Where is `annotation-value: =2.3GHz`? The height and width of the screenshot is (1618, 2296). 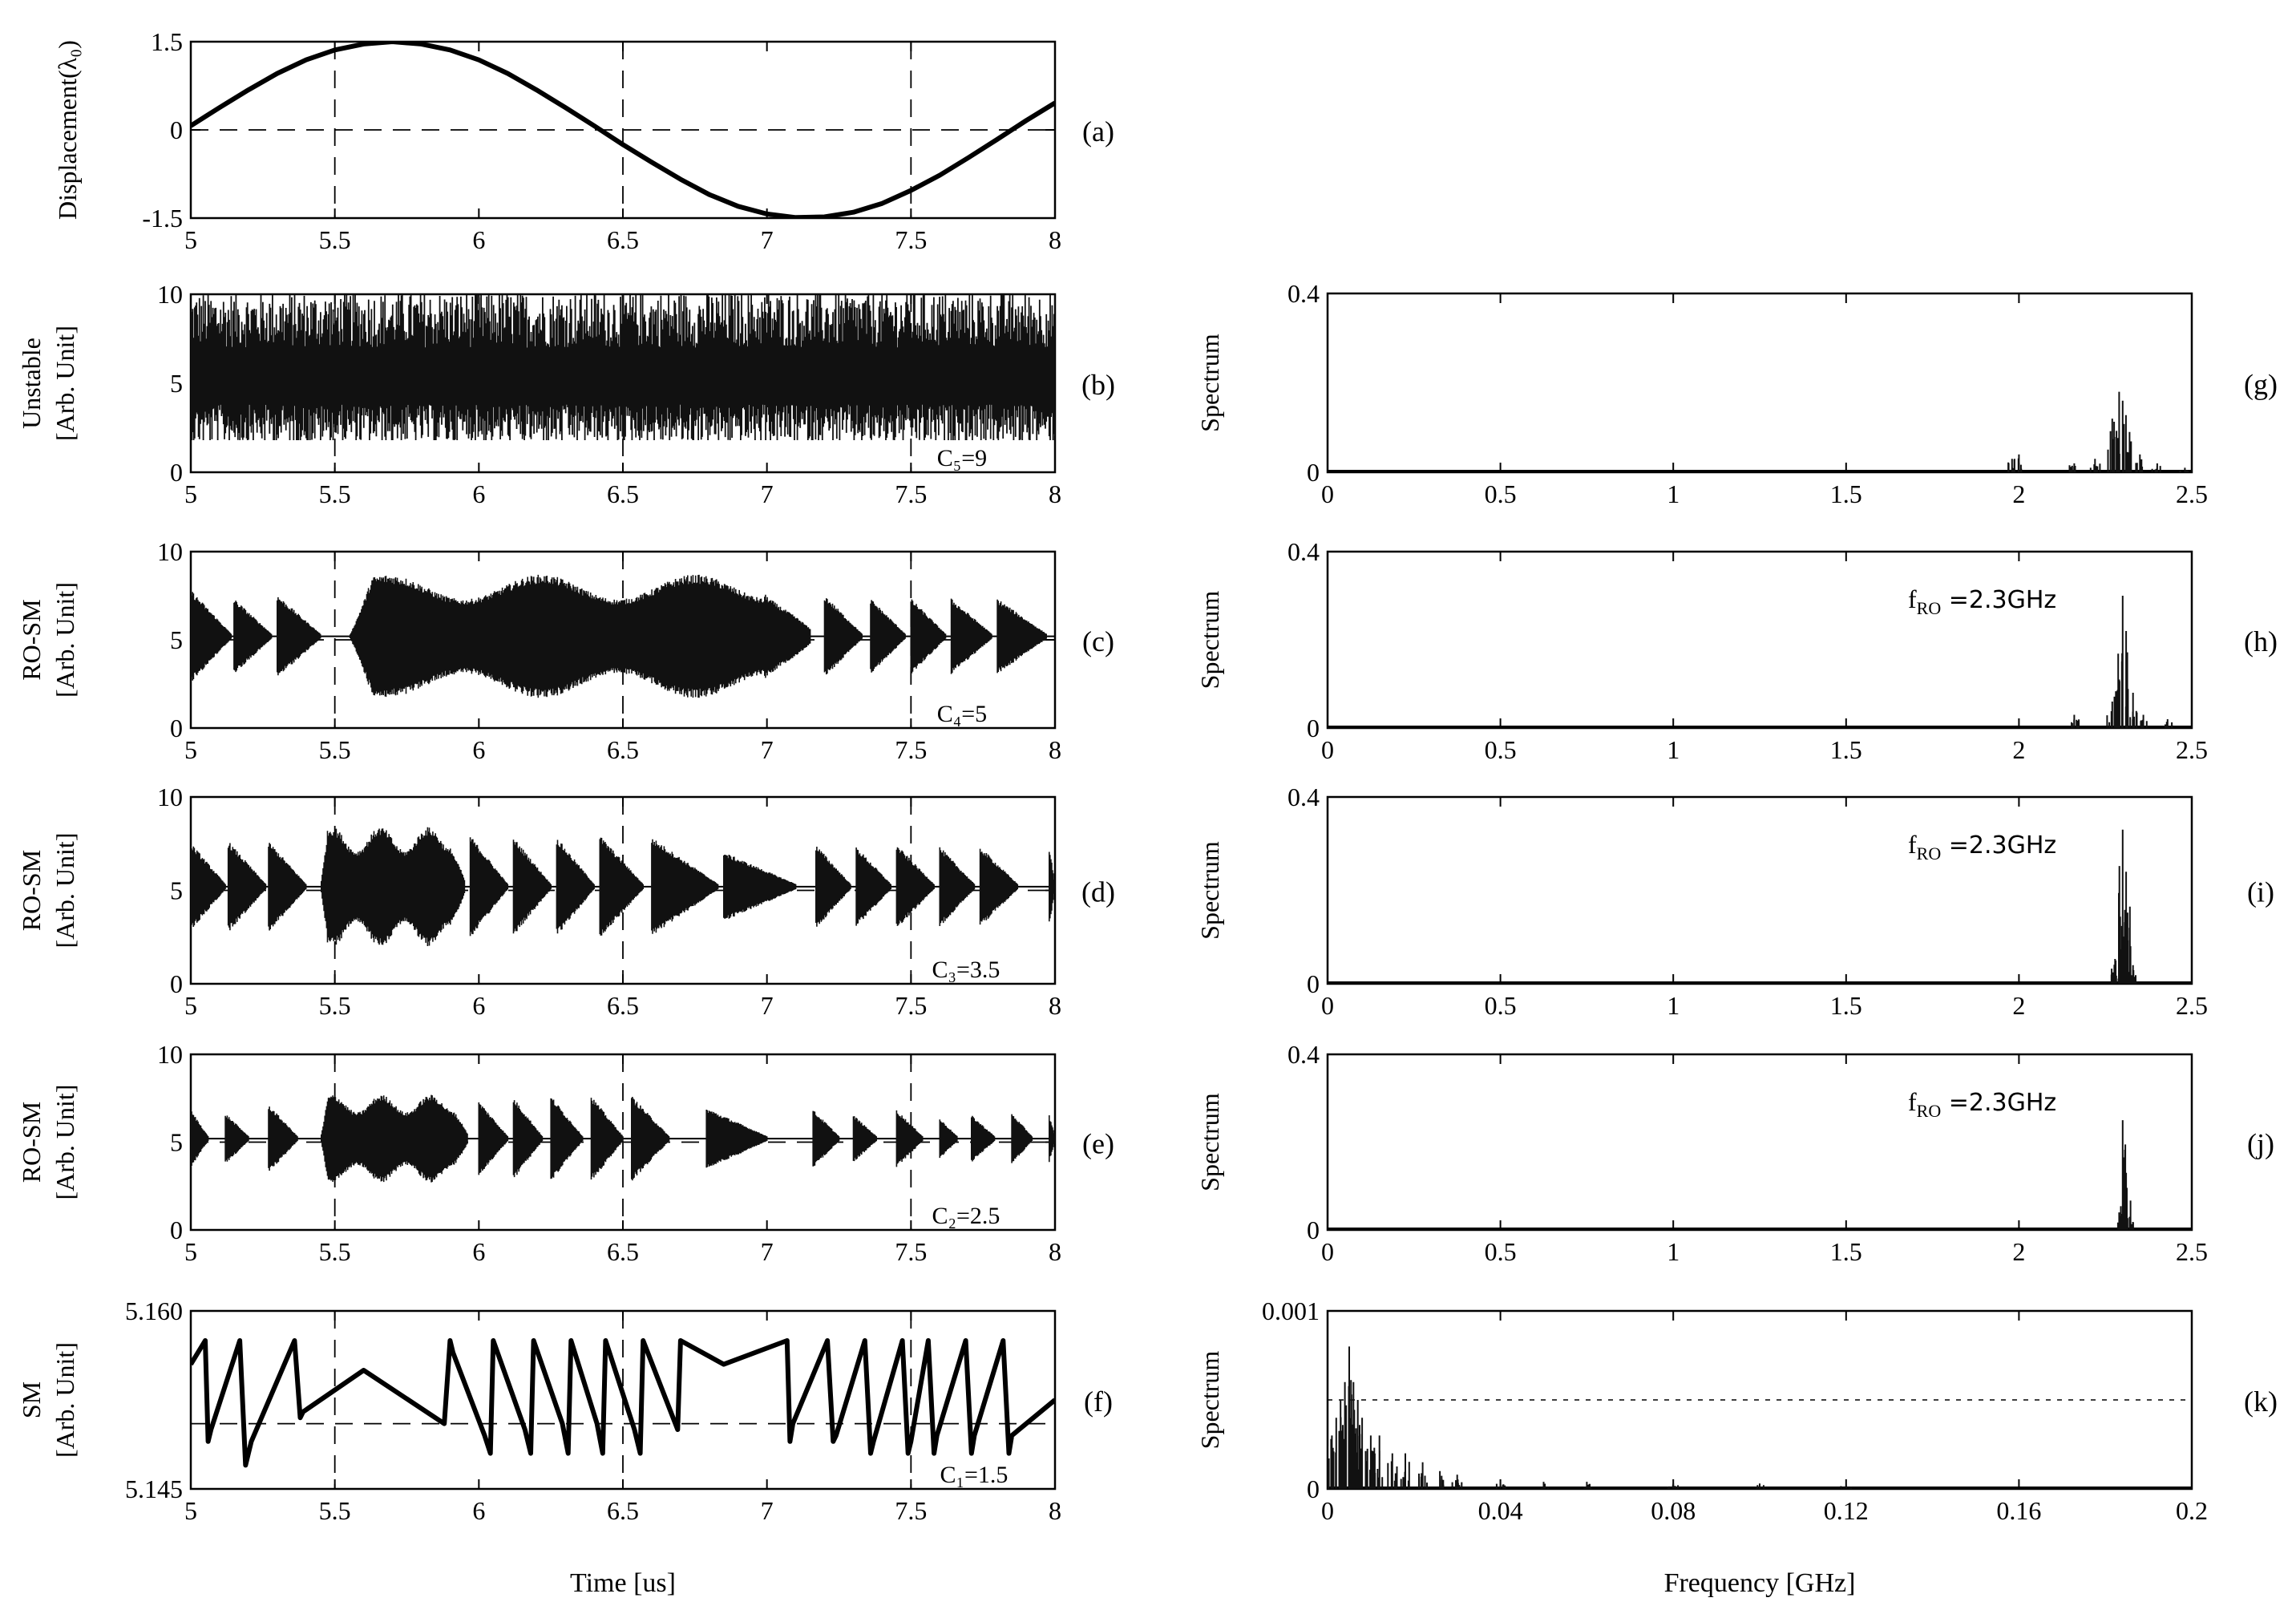 annotation-value: =2.3GHz is located at coordinates (1998, 1103).